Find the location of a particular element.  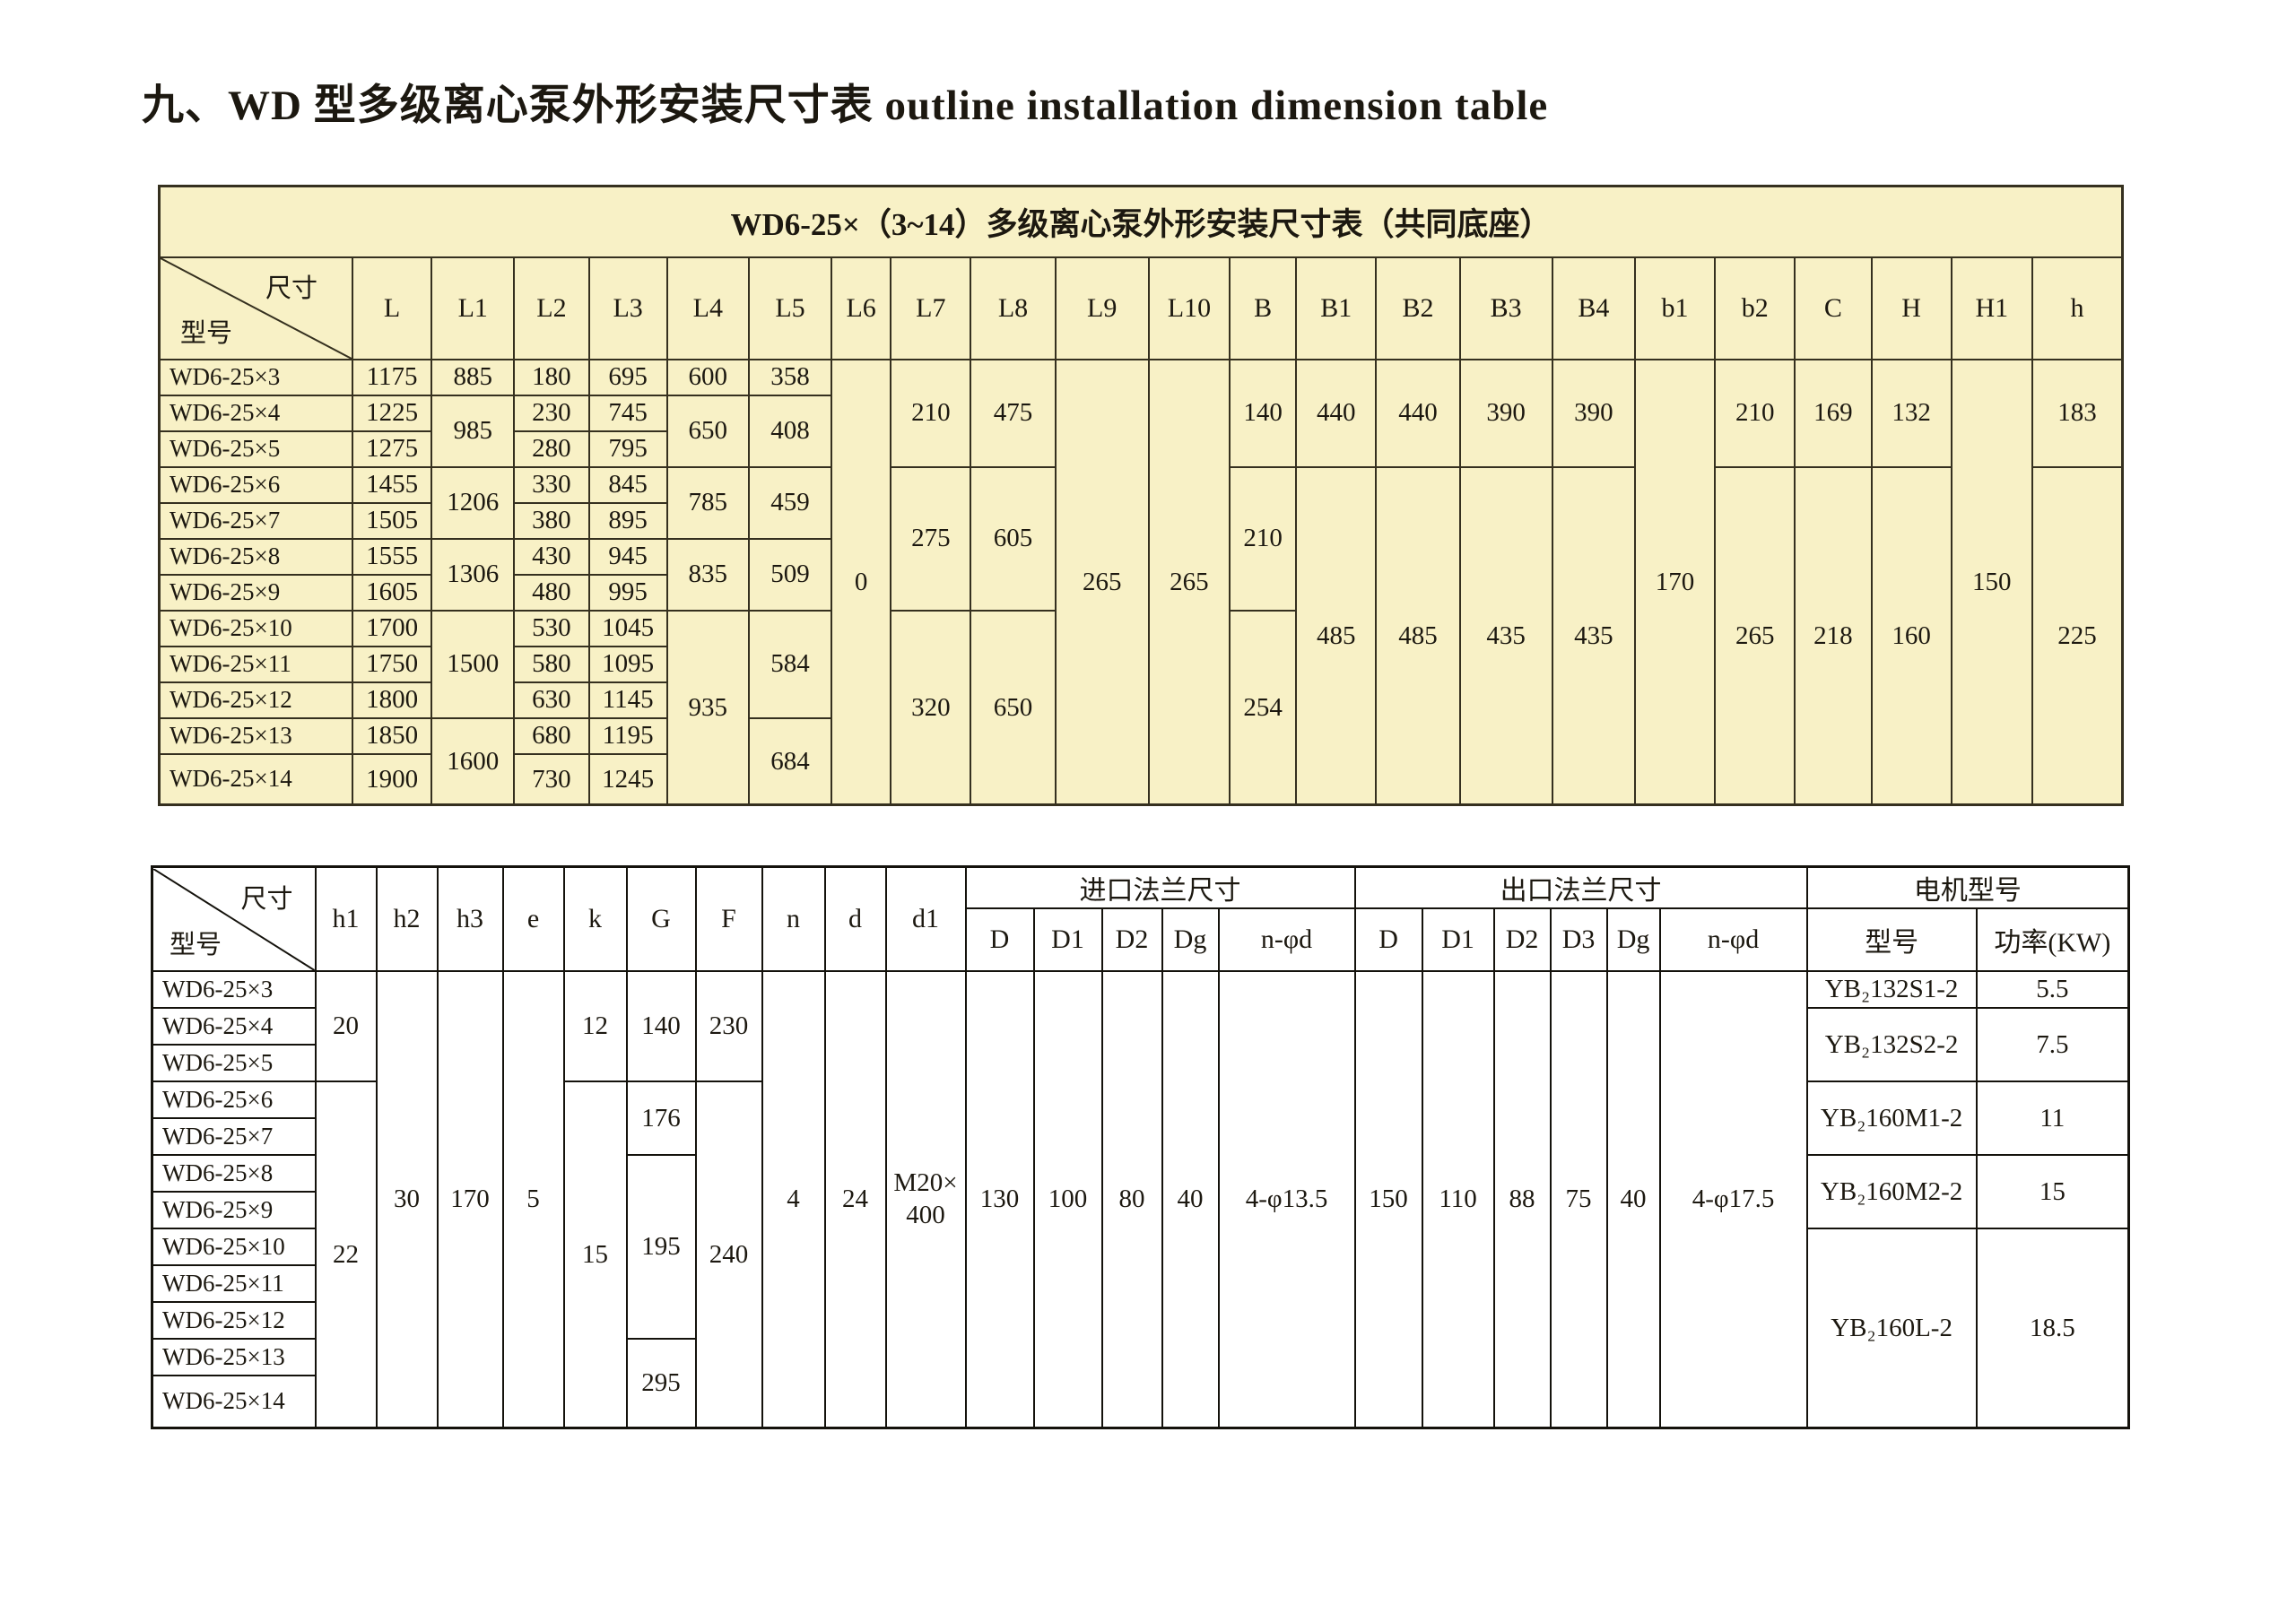

value-cell: 1505 is located at coordinates (392, 520).